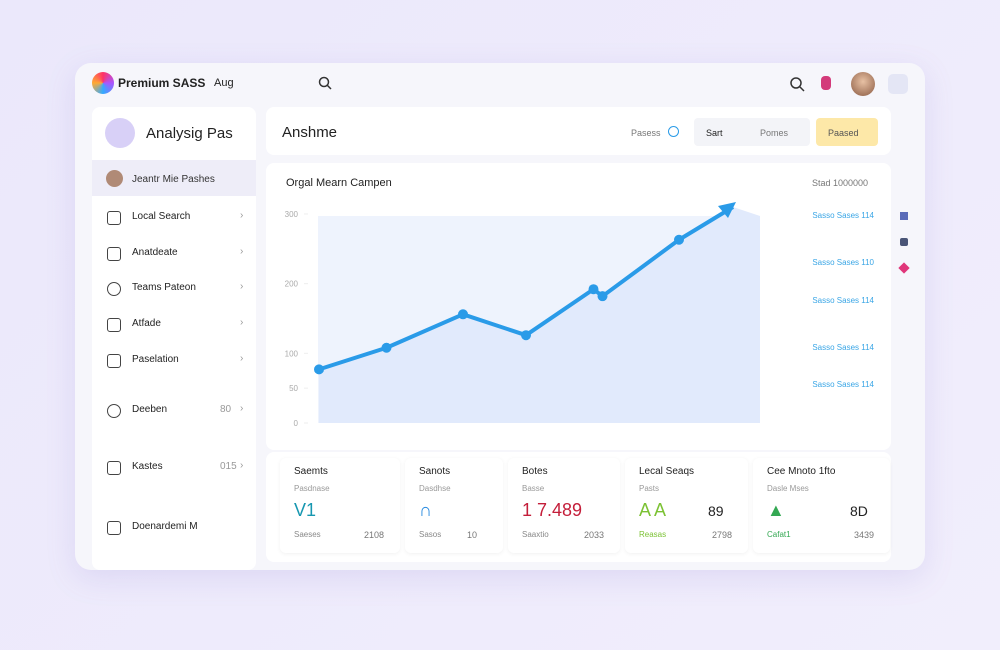 Image resolution: width=1000 pixels, height=650 pixels. I want to click on nav-item: Kastes, so click(147, 466).